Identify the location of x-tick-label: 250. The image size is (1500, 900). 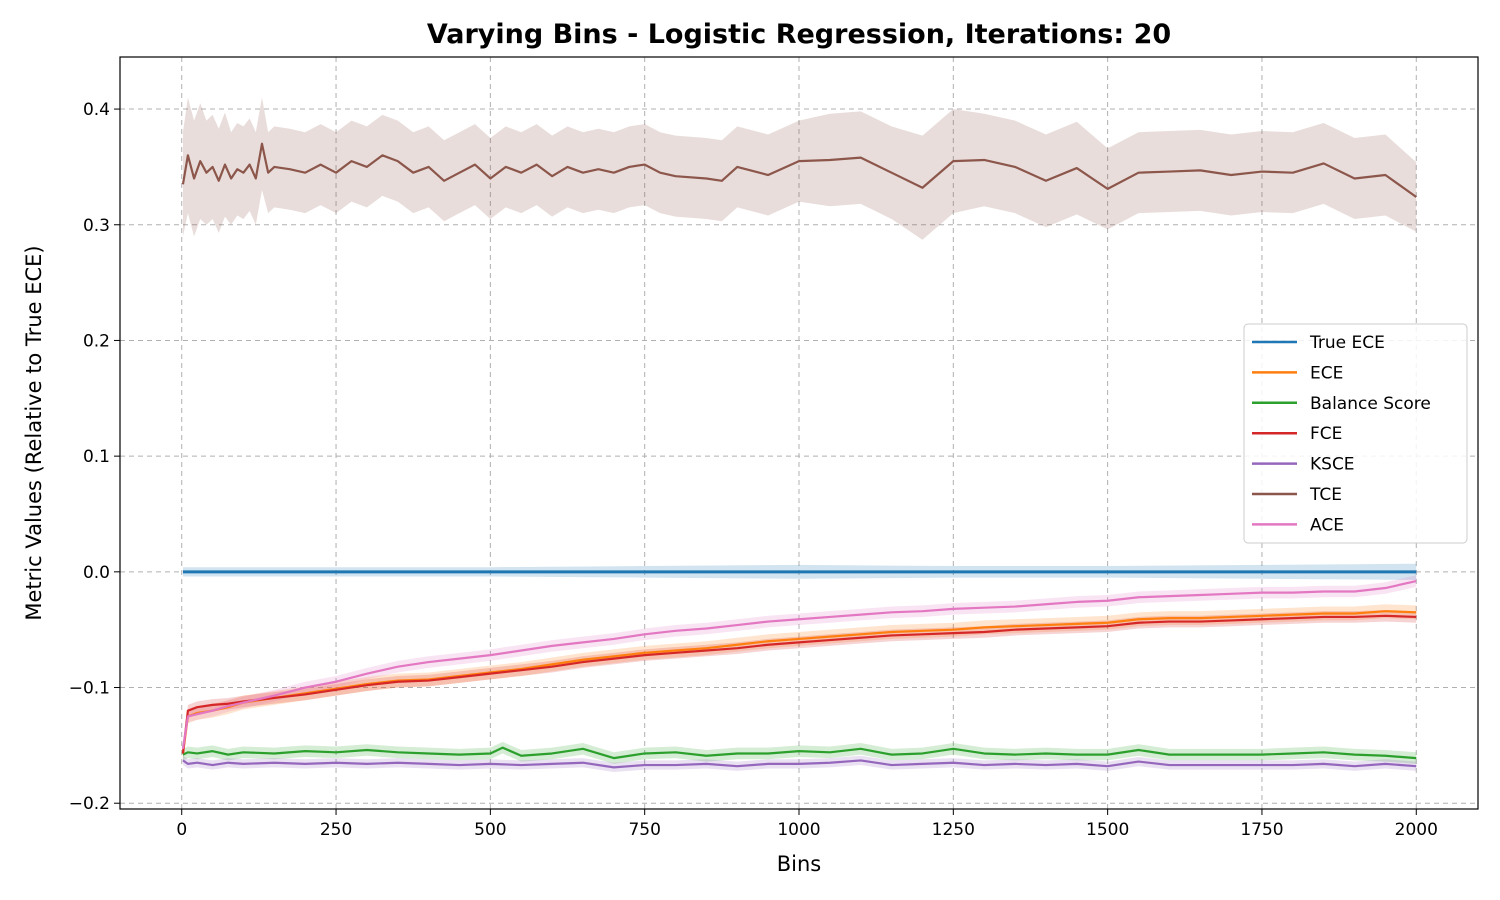
(336, 830).